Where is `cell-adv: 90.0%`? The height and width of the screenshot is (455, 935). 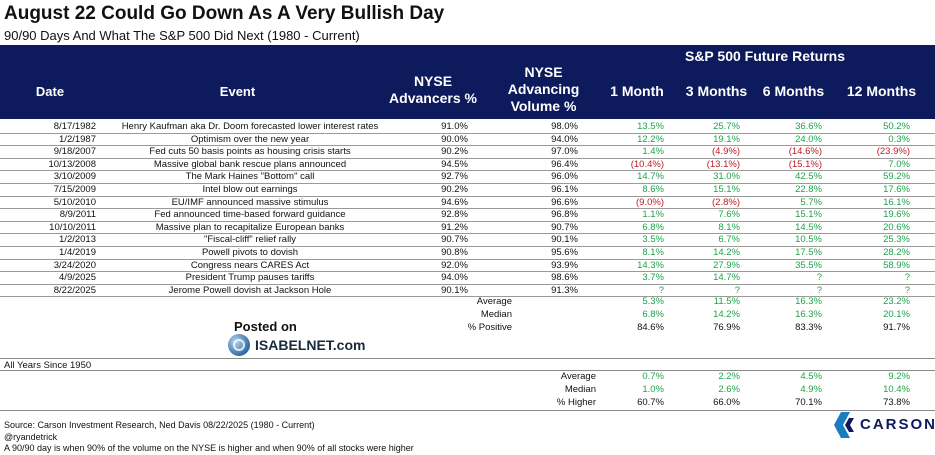 cell-adv: 90.0% is located at coordinates (454, 139).